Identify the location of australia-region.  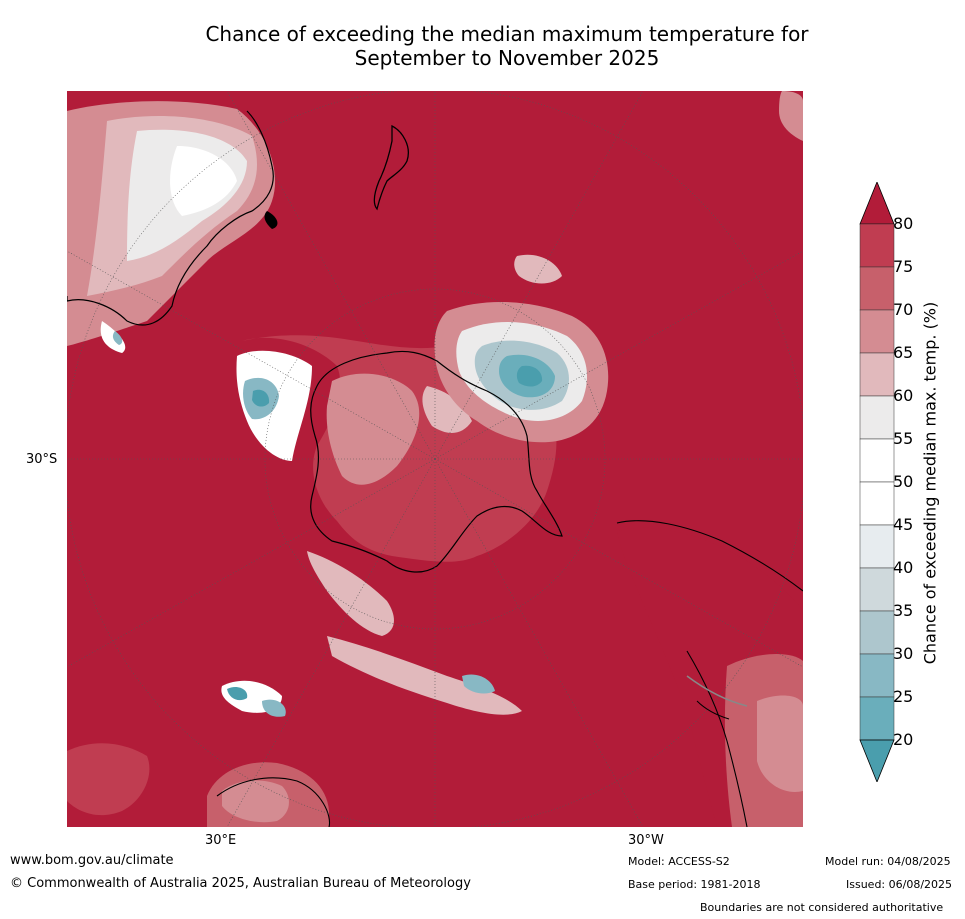
(172, 227).